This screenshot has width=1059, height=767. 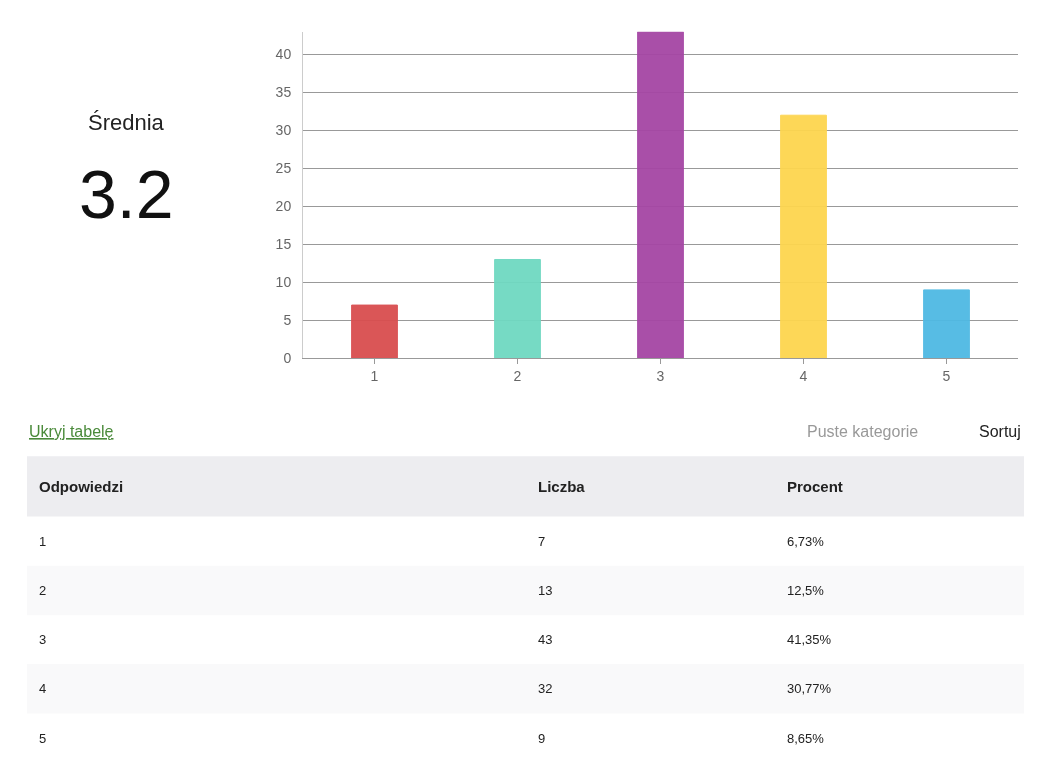 What do you see at coordinates (283, 130) in the screenshot?
I see `y-tick-label: 30` at bounding box center [283, 130].